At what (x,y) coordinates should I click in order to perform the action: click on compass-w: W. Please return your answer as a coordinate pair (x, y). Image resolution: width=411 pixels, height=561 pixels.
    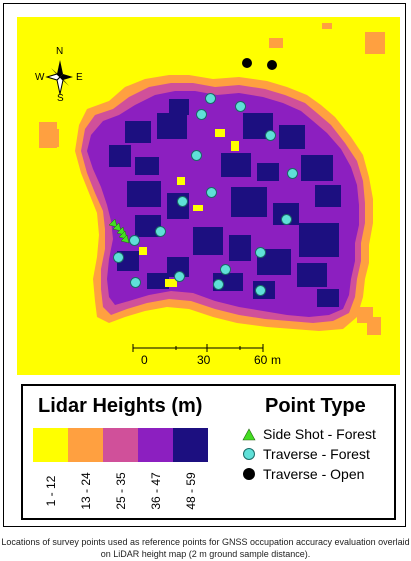
    Looking at the image, I should click on (40, 77).